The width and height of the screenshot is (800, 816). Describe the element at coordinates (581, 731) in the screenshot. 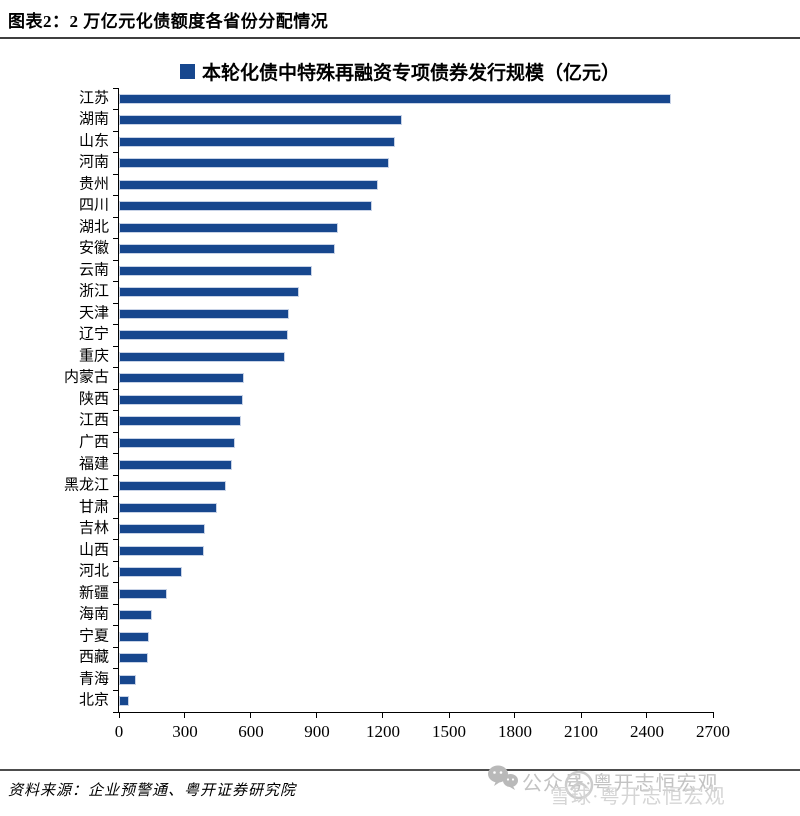

I see `x-axis-tick-label: 2100` at that location.